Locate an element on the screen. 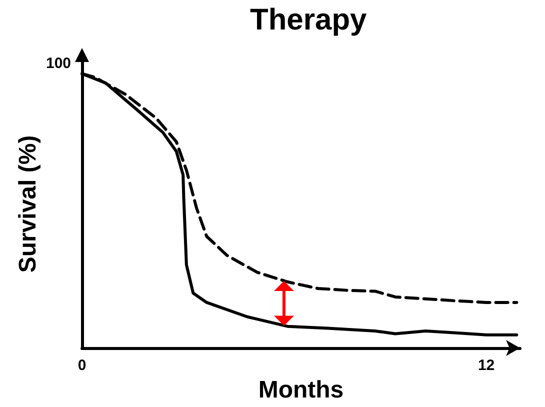 The image size is (545, 407). x-tick-label: 12 is located at coordinates (486, 365).